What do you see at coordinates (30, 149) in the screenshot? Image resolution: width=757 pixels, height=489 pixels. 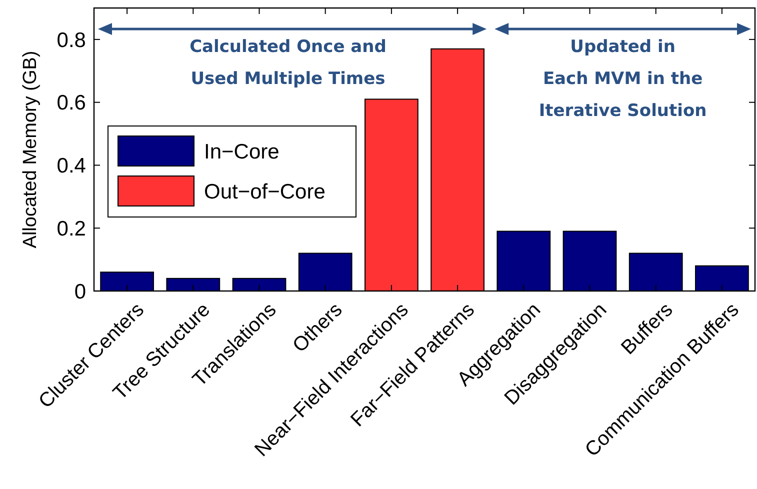 I see `y-axis-title: Allocated Memory (GB)` at bounding box center [30, 149].